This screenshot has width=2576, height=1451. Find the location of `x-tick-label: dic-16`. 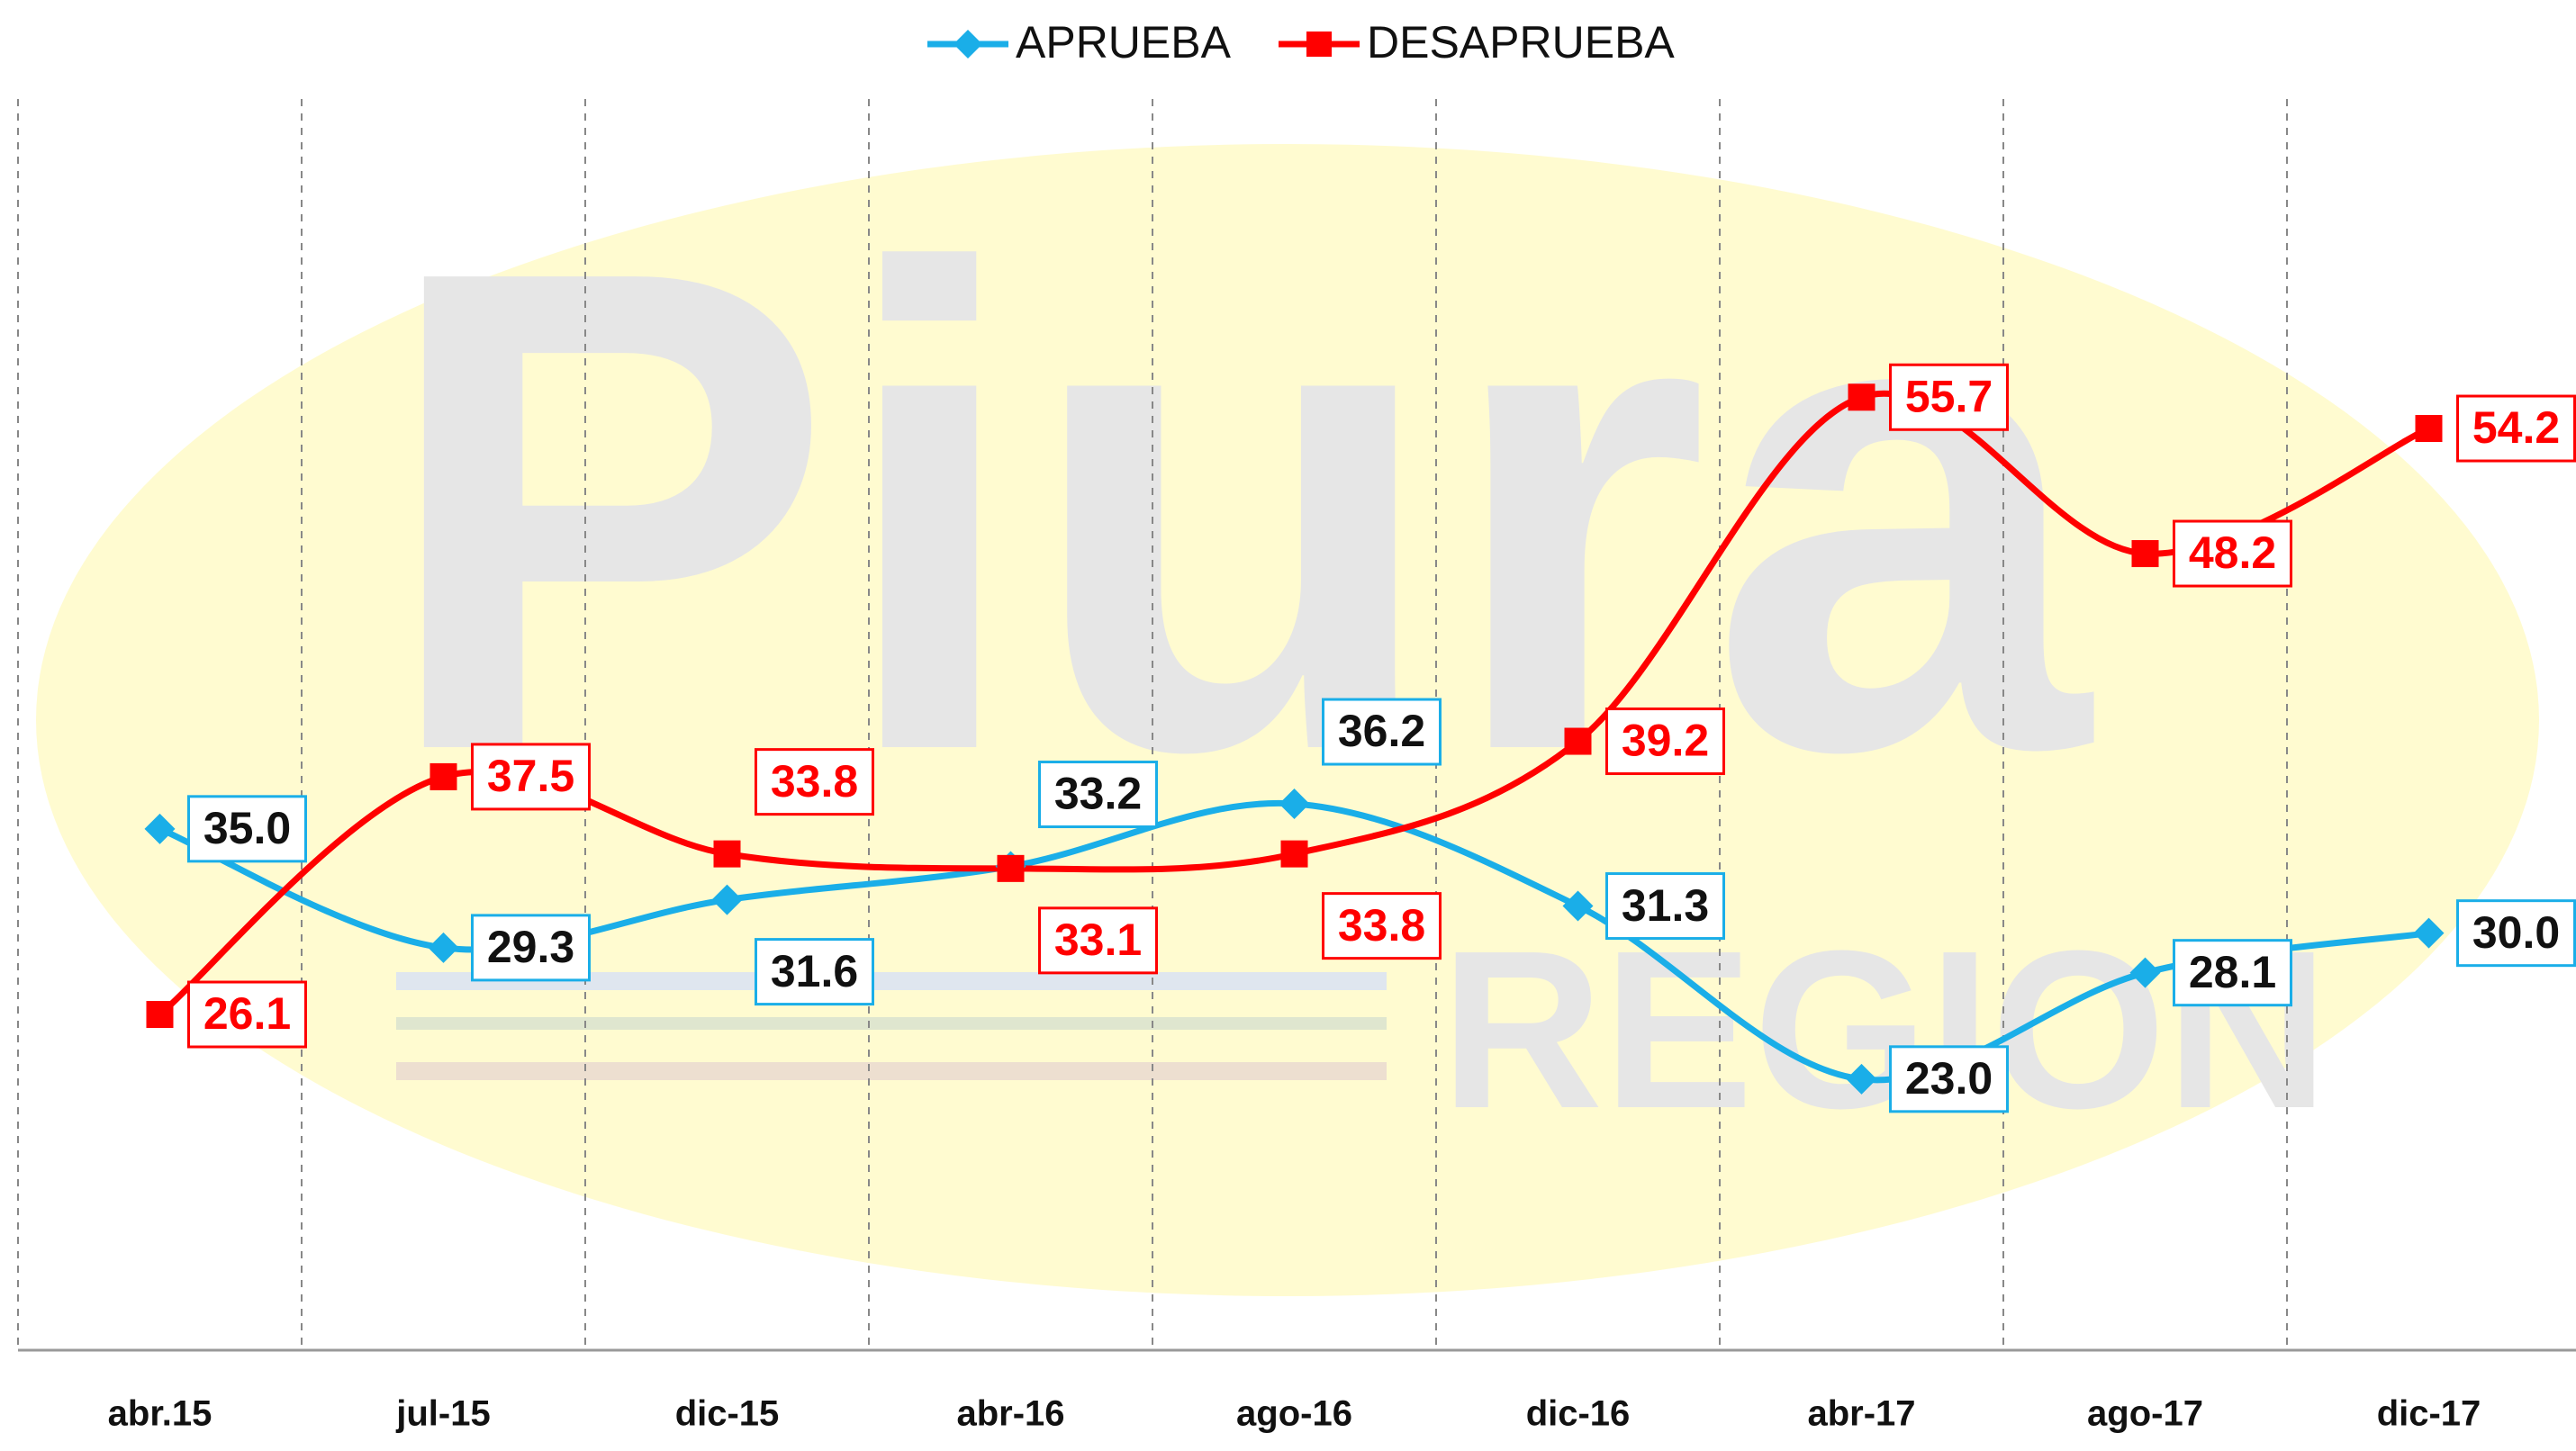

x-tick-label: dic-16 is located at coordinates (1578, 1414).